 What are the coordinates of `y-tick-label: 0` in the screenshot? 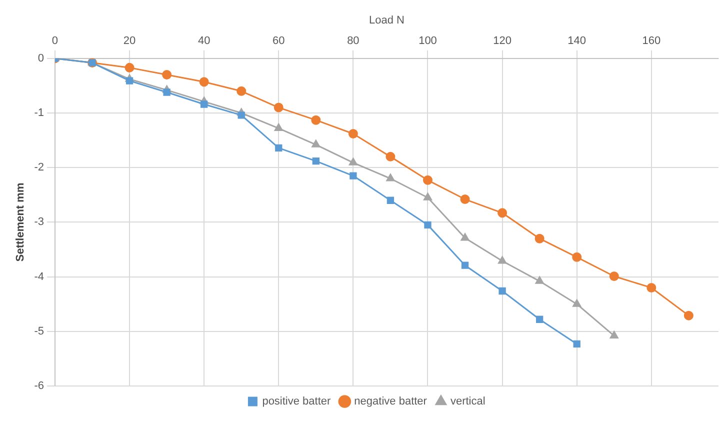 It's located at (41, 58).